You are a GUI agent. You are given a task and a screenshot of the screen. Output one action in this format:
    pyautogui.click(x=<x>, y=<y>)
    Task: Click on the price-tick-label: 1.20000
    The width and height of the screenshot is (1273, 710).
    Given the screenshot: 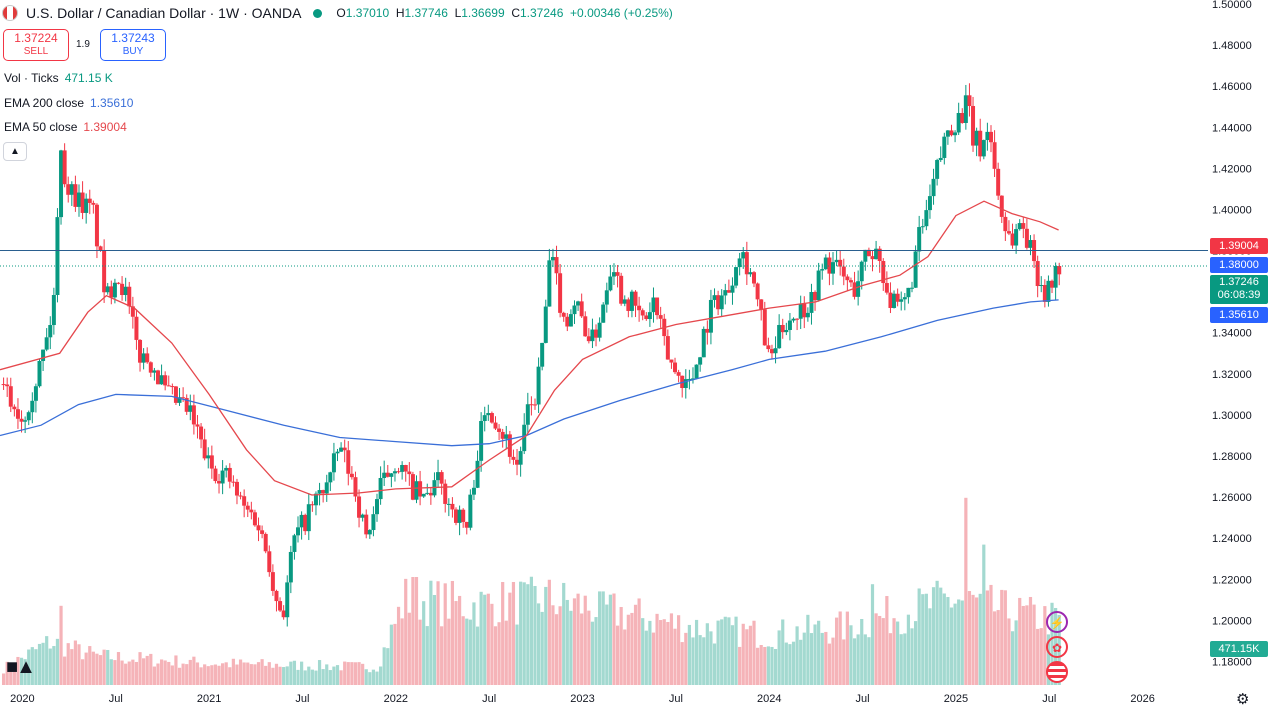 What is the action you would take?
    pyautogui.click(x=1232, y=621)
    